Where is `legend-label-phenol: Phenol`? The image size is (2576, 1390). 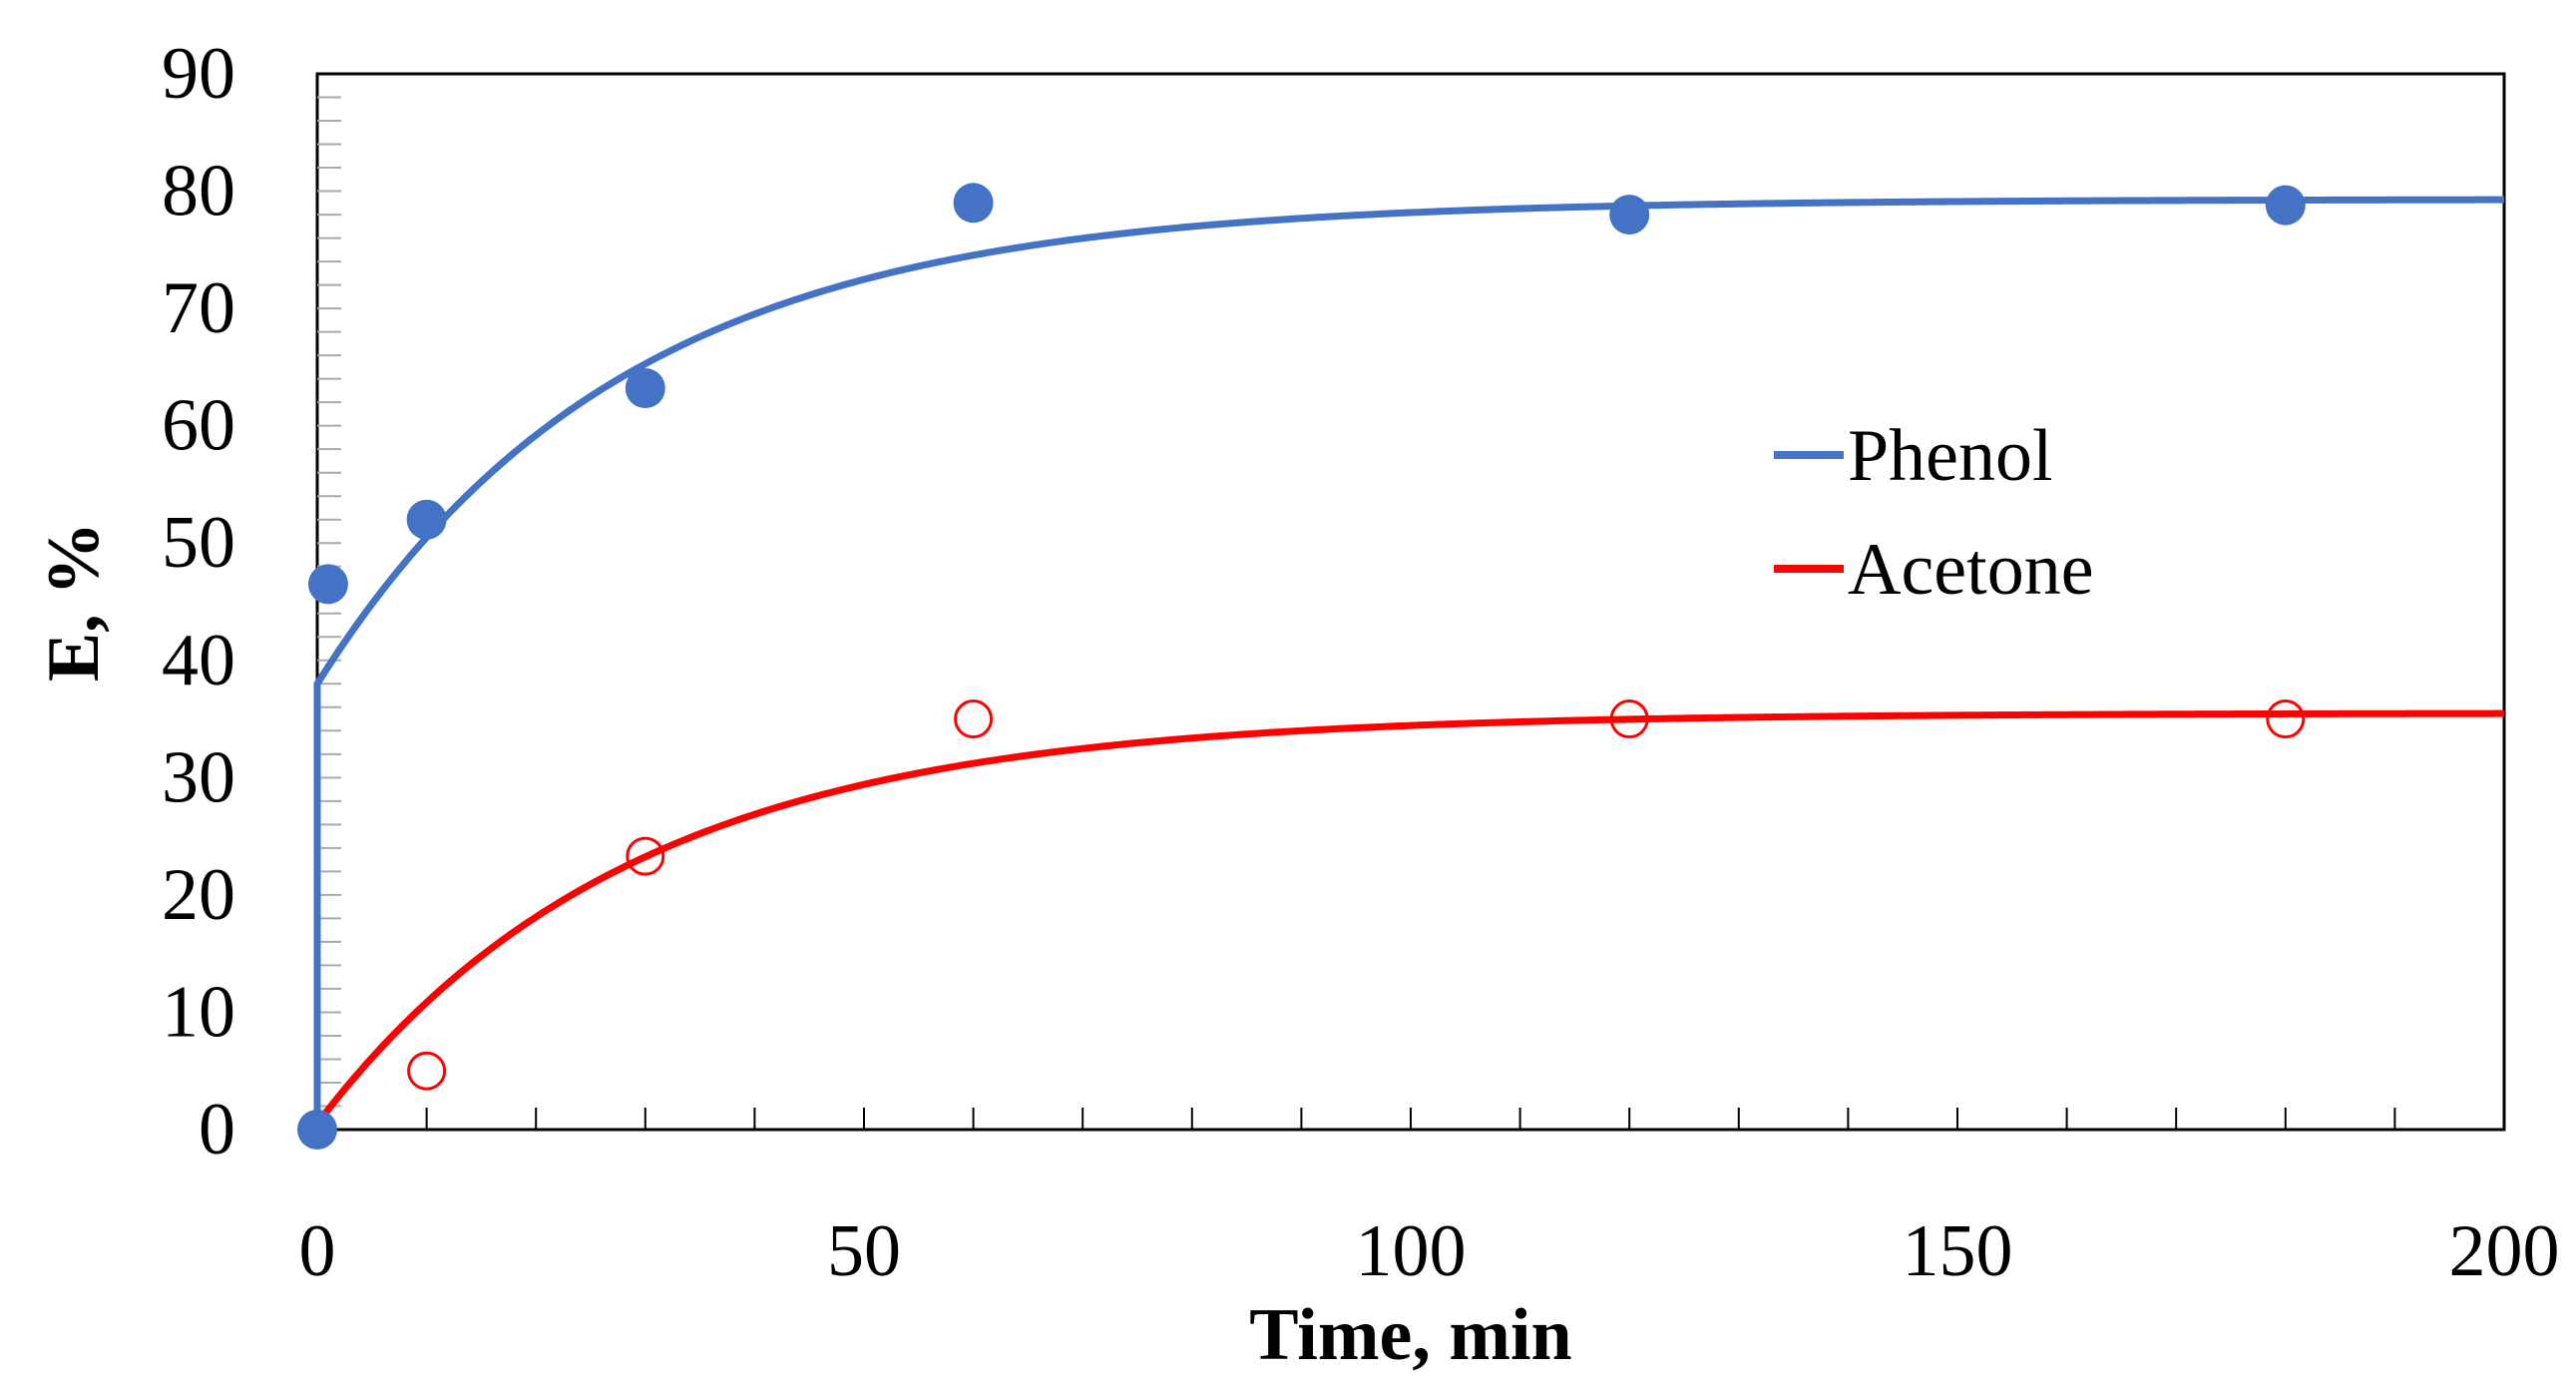 legend-label-phenol: Phenol is located at coordinates (1950, 456).